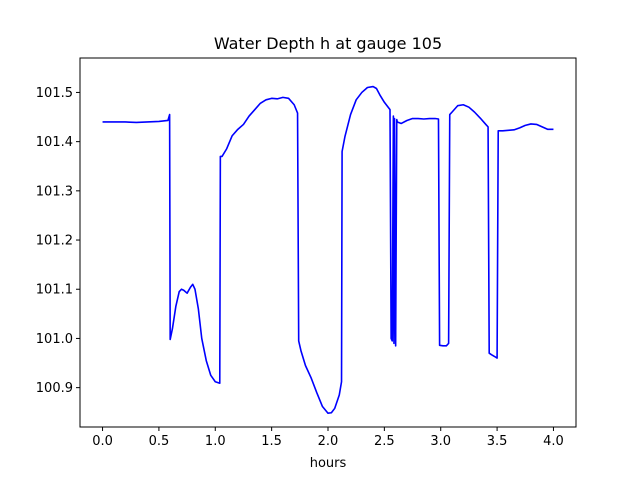 The height and width of the screenshot is (480, 640). I want to click on x-tick-label: 2.0, so click(328, 441).